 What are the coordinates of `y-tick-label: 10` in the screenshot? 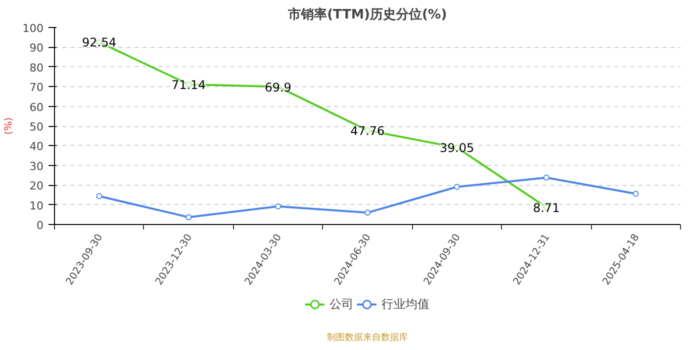 It's located at (37, 205).